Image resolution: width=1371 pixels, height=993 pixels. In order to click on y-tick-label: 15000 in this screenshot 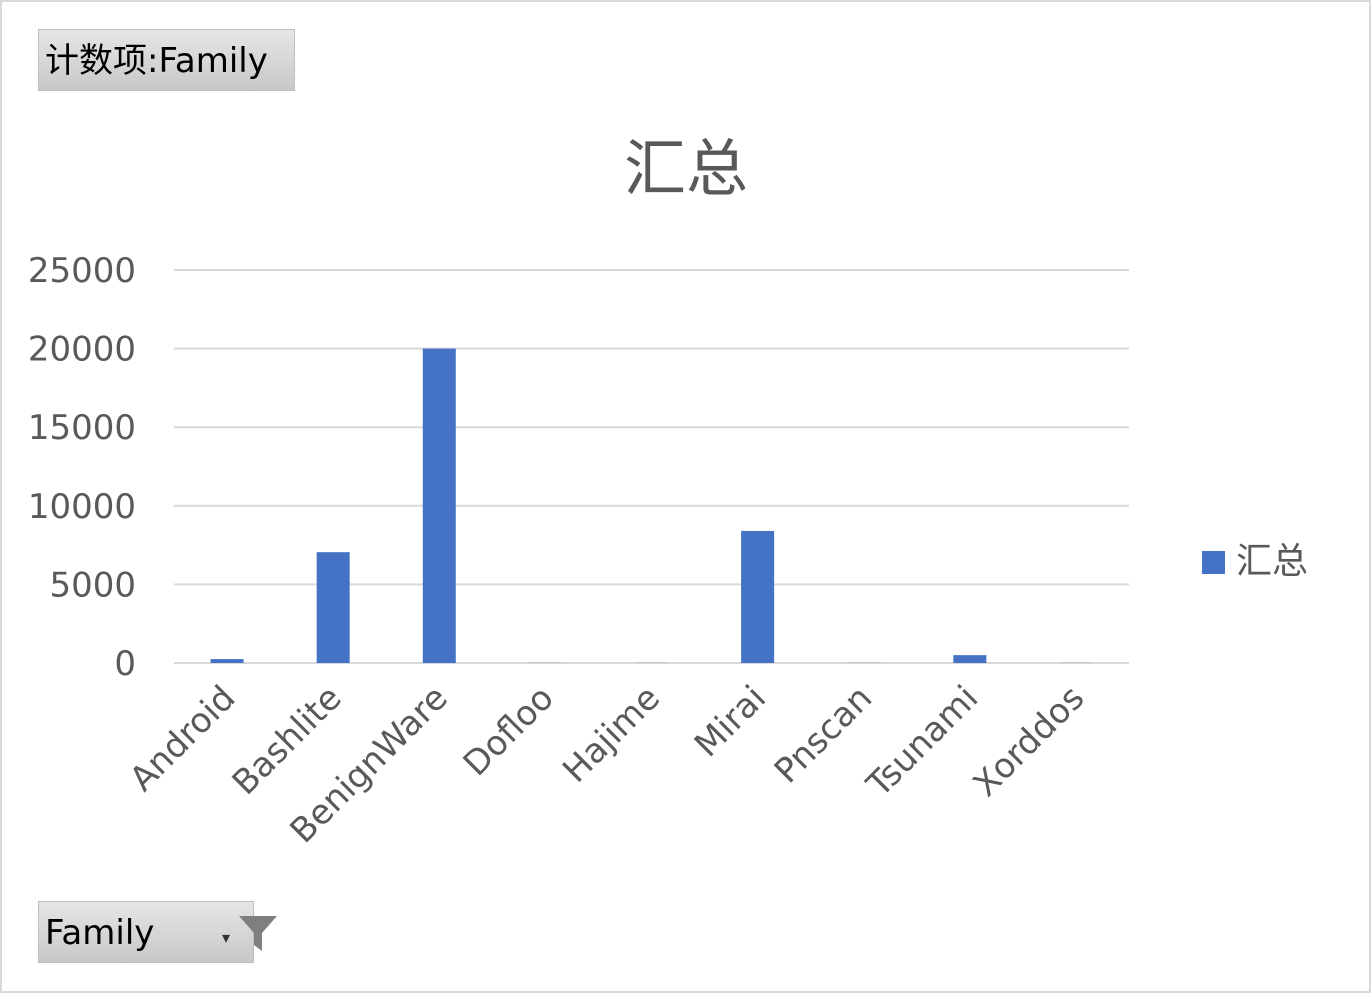, I will do `click(82, 428)`.